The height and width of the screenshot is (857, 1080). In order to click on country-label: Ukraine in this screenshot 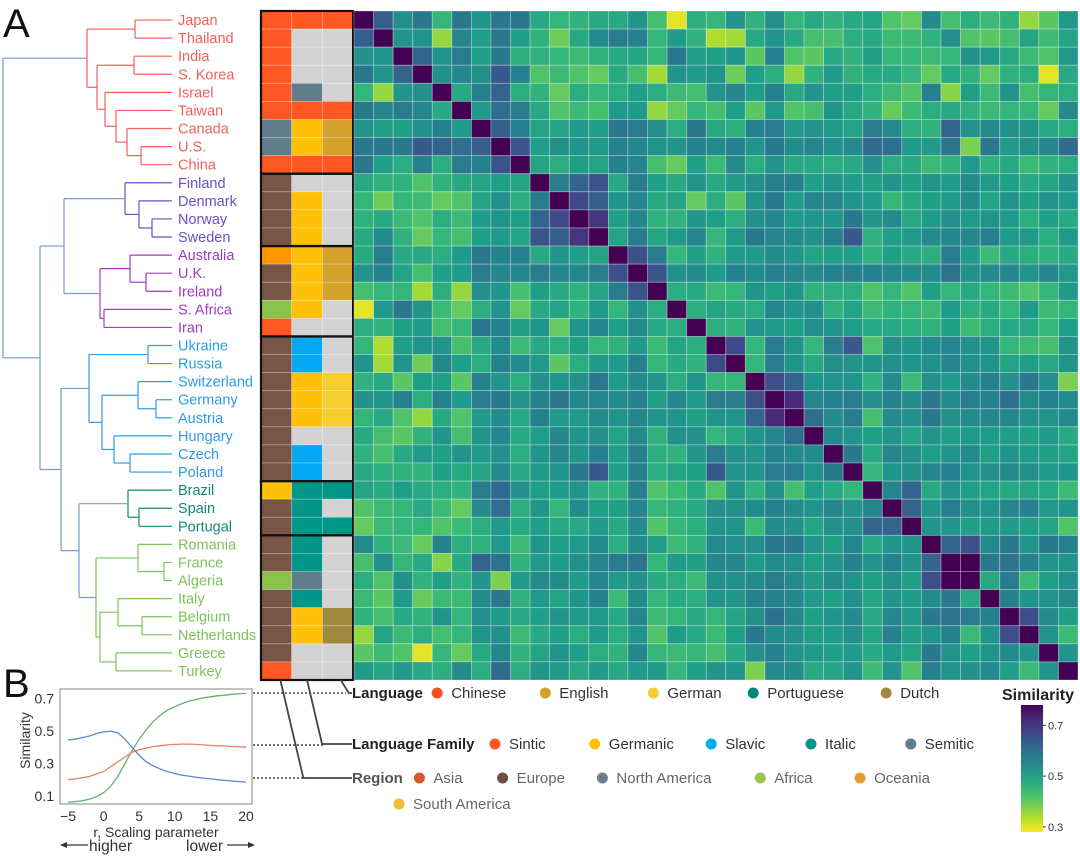, I will do `click(203, 347)`.